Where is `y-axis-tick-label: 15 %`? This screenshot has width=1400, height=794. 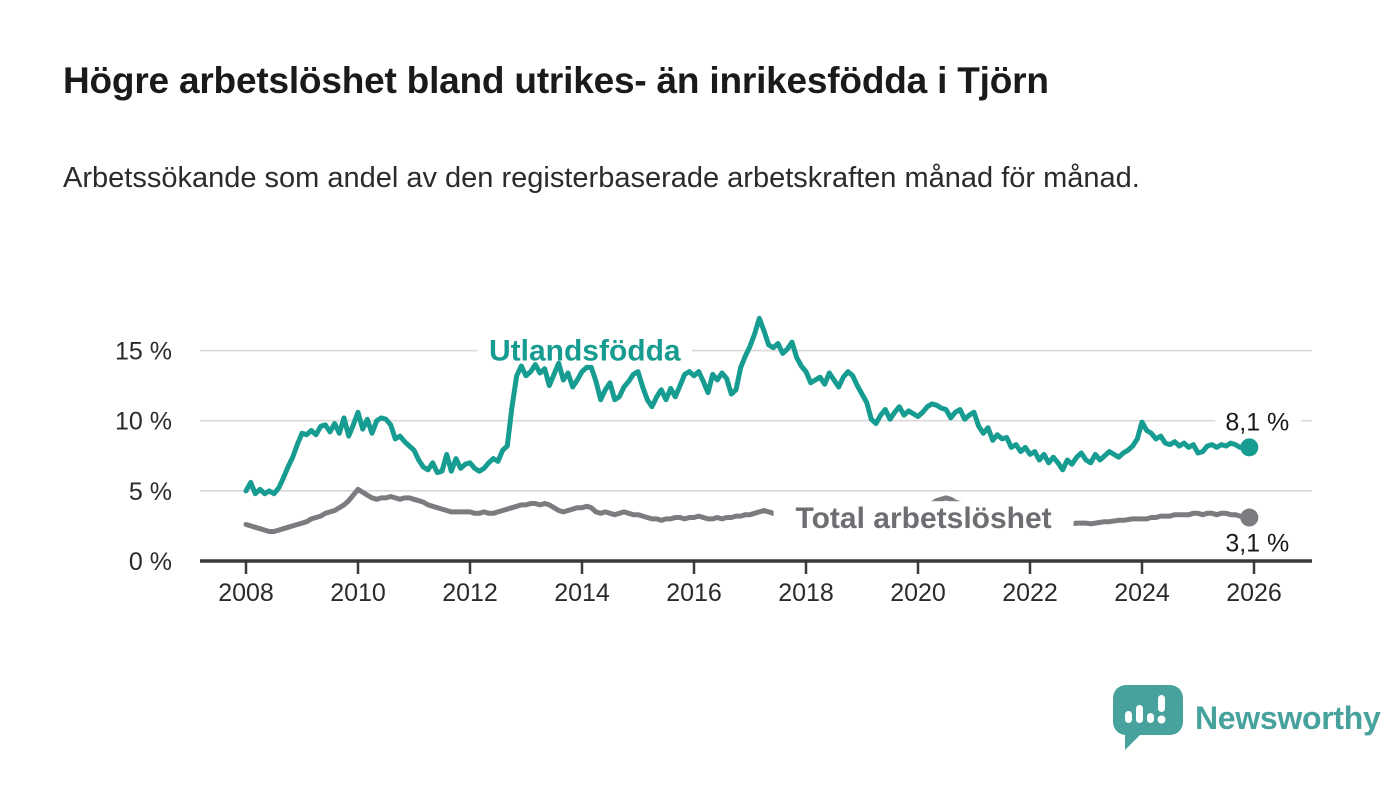
y-axis-tick-label: 15 % is located at coordinates (143, 352).